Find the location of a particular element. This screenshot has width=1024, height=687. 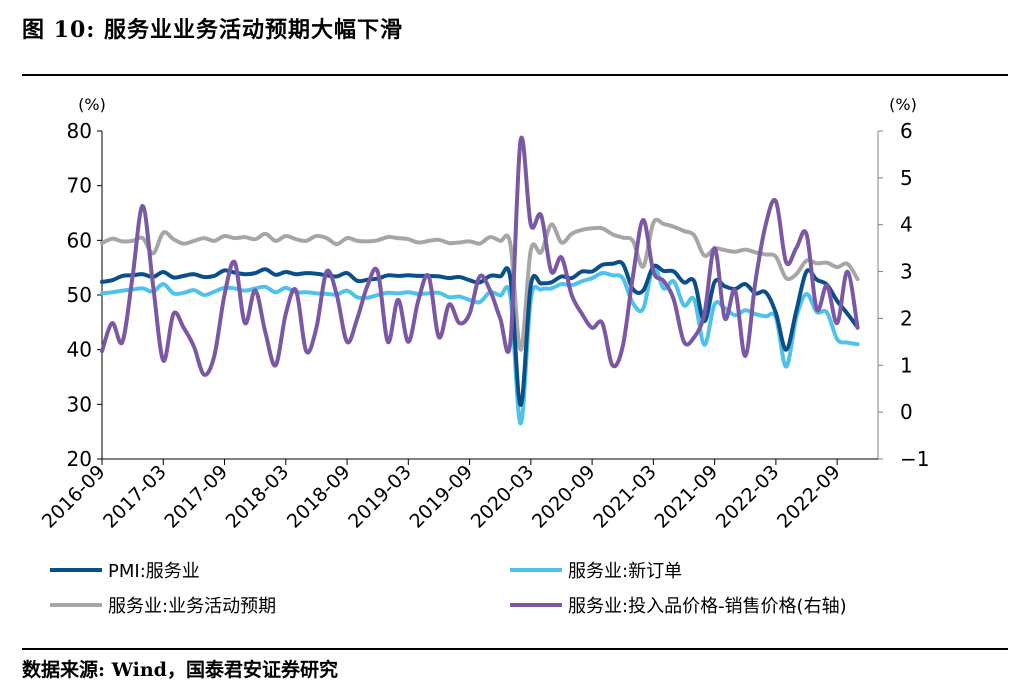

legend-label-4: 服务业:投入品价格-销售价格(右轴) is located at coordinates (707, 606).